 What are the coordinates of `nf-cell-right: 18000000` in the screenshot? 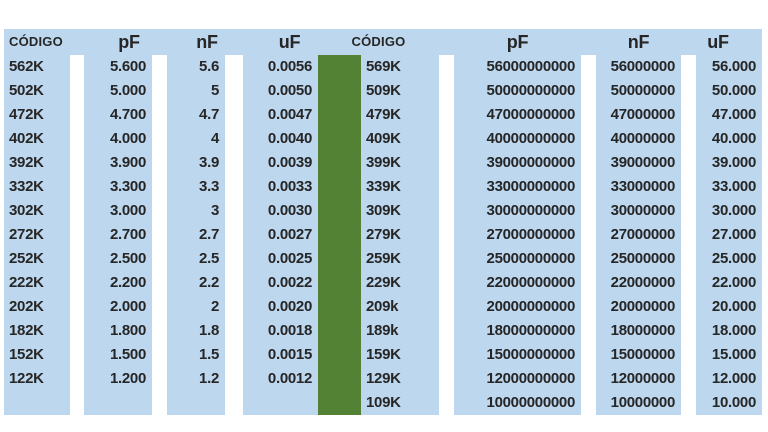 It's located at (638, 331).